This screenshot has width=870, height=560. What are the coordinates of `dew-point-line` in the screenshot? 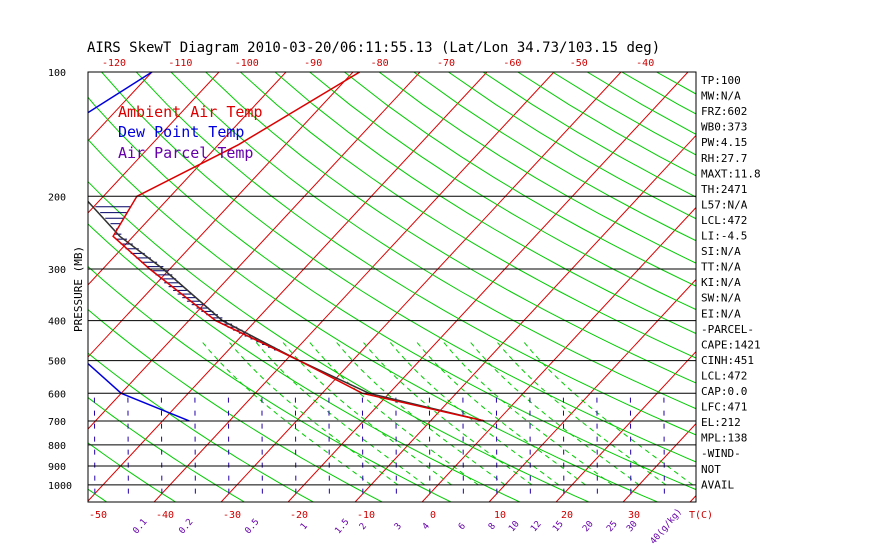 It's located at (139, 247).